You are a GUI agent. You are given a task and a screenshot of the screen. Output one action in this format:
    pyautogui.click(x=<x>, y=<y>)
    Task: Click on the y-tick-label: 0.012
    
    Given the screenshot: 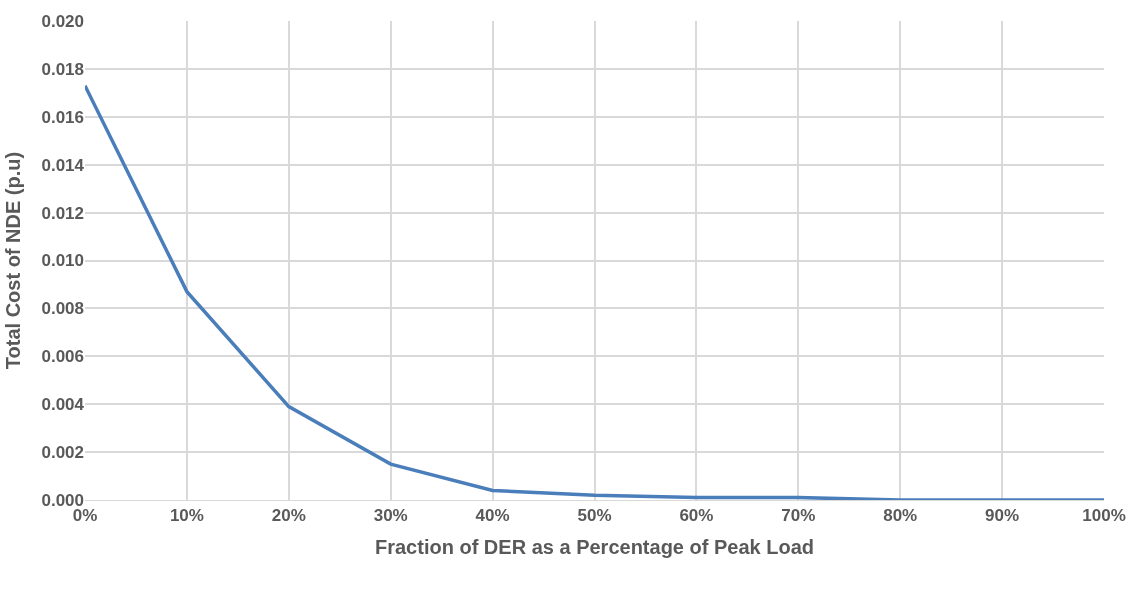 What is the action you would take?
    pyautogui.click(x=62, y=213)
    